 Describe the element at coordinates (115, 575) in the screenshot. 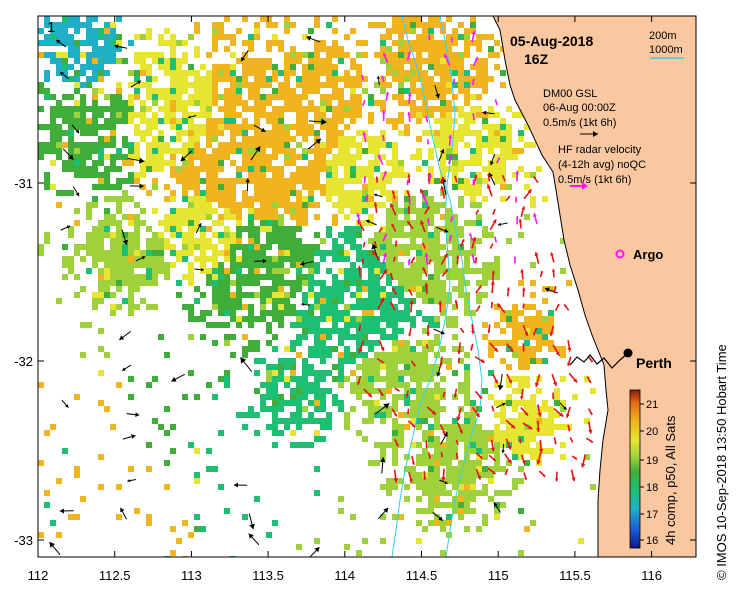

I see `x-tick-label: 112.5` at that location.